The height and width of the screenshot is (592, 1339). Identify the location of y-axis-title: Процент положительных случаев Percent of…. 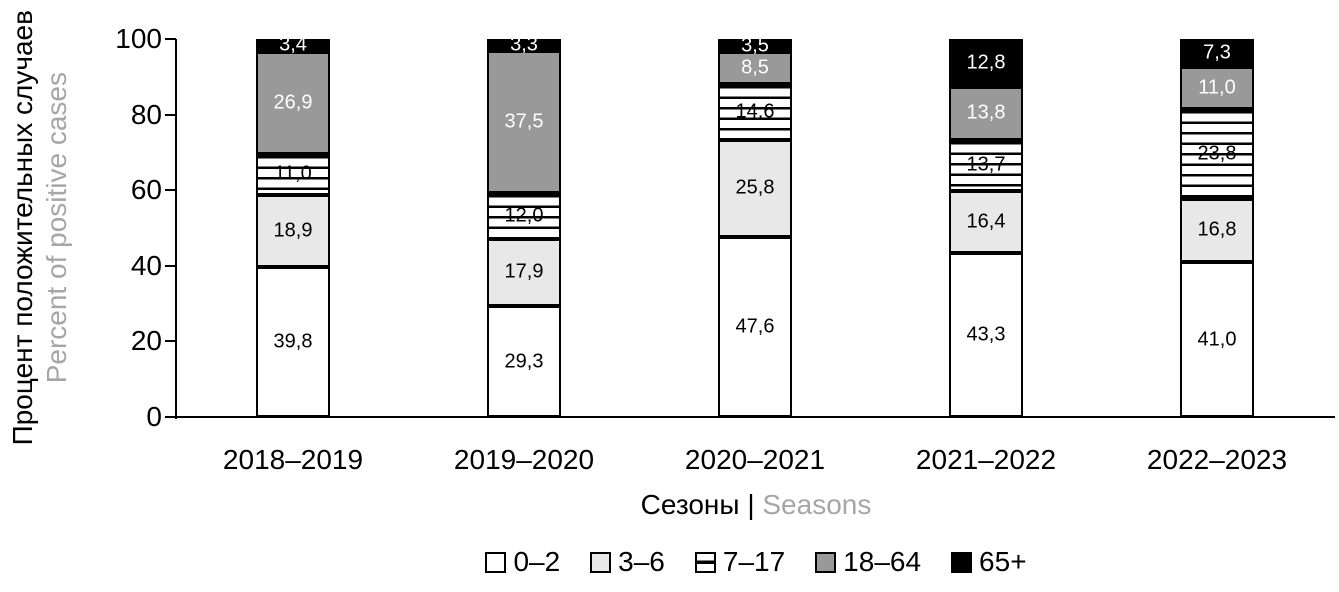
(40, 227).